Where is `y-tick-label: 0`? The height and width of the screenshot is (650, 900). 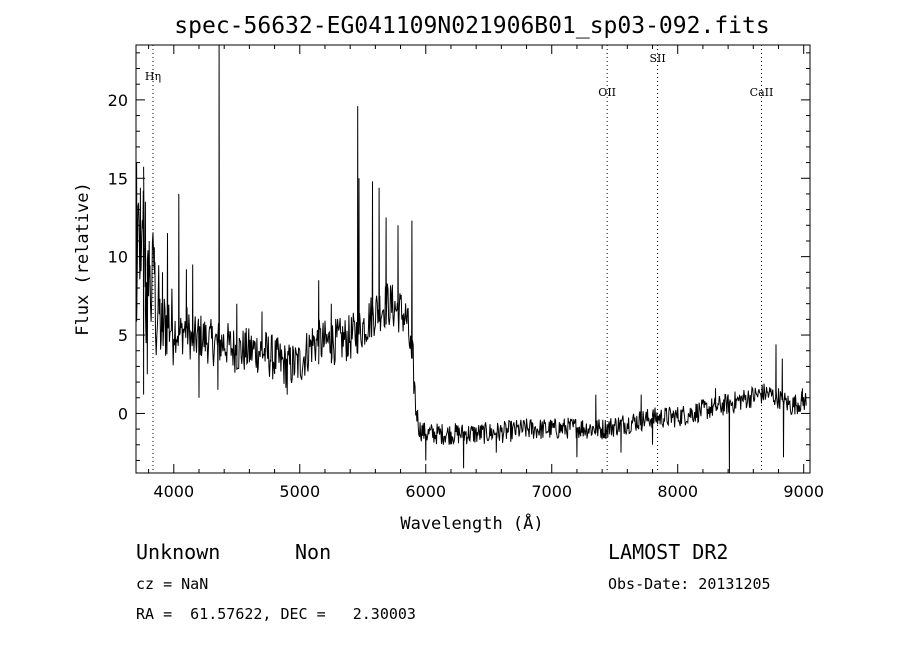 y-tick-label: 0 is located at coordinates (123, 413).